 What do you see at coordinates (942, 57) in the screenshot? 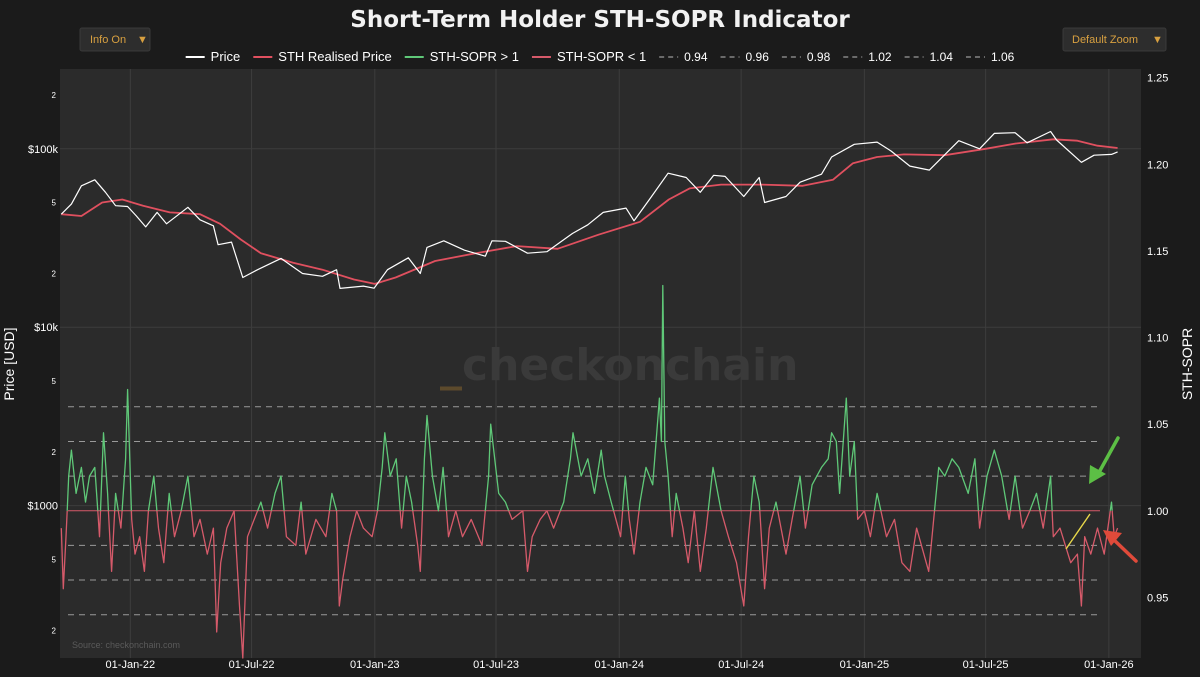
I see `legend-label: 1.04` at bounding box center [942, 57].